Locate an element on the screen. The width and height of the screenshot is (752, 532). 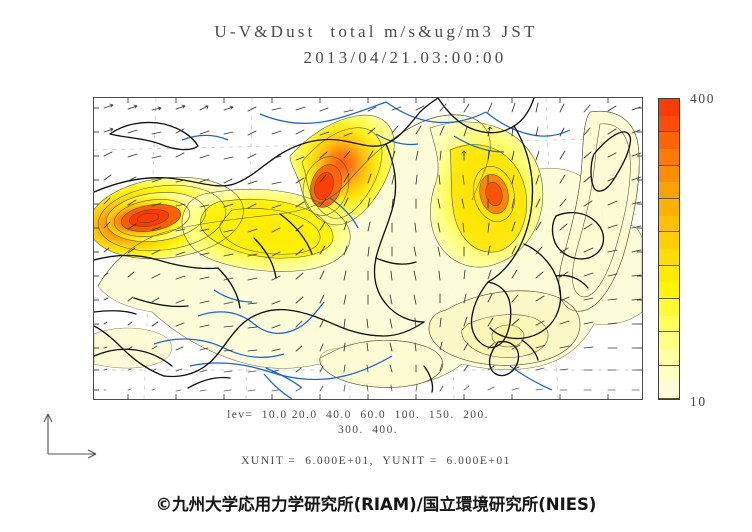
colorbar-min-label: 10 is located at coordinates (698, 401).